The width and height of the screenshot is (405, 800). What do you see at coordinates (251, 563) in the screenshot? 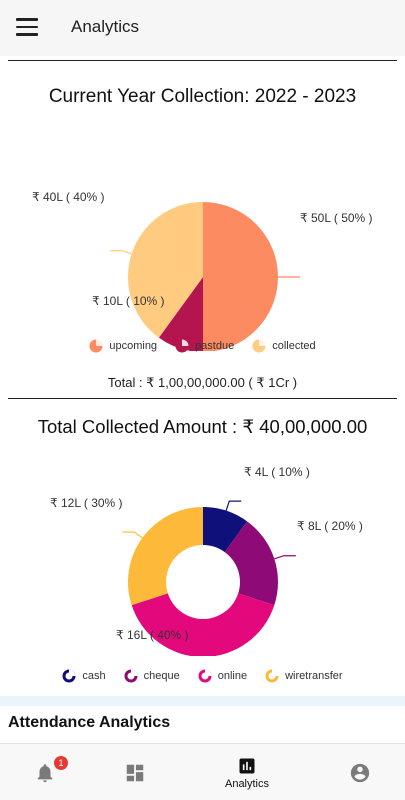
I see `slice-cheque` at bounding box center [251, 563].